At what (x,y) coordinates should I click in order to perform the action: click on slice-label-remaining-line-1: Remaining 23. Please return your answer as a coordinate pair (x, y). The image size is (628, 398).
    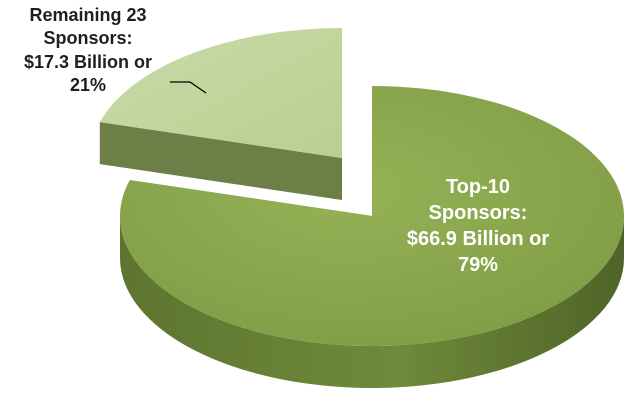
    Looking at the image, I should click on (88, 15).